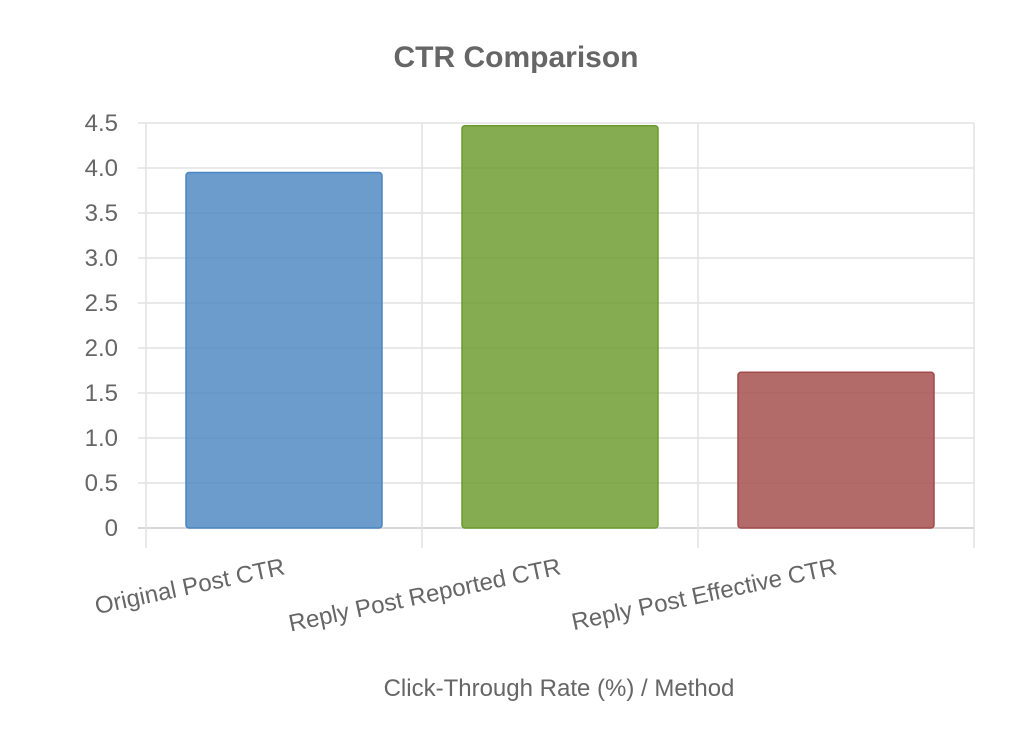 The height and width of the screenshot is (750, 1024). Describe the element at coordinates (101, 348) in the screenshot. I see `y-tick-label: 2.0` at that location.